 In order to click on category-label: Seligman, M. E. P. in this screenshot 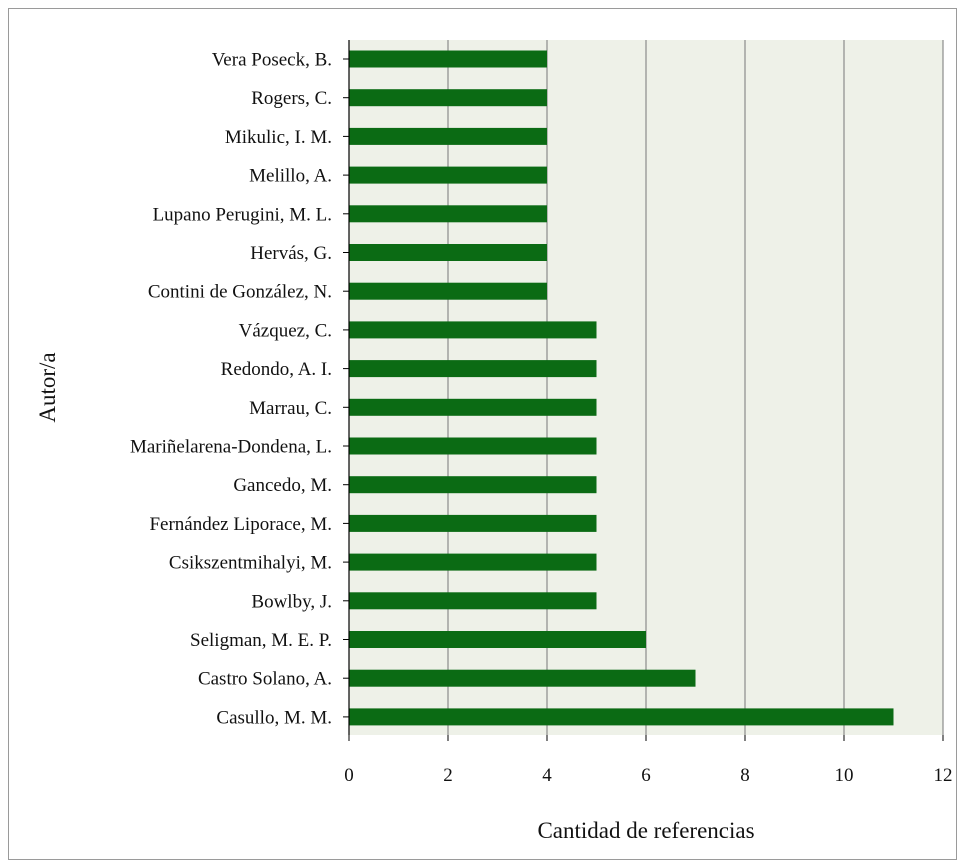, I will do `click(261, 640)`.